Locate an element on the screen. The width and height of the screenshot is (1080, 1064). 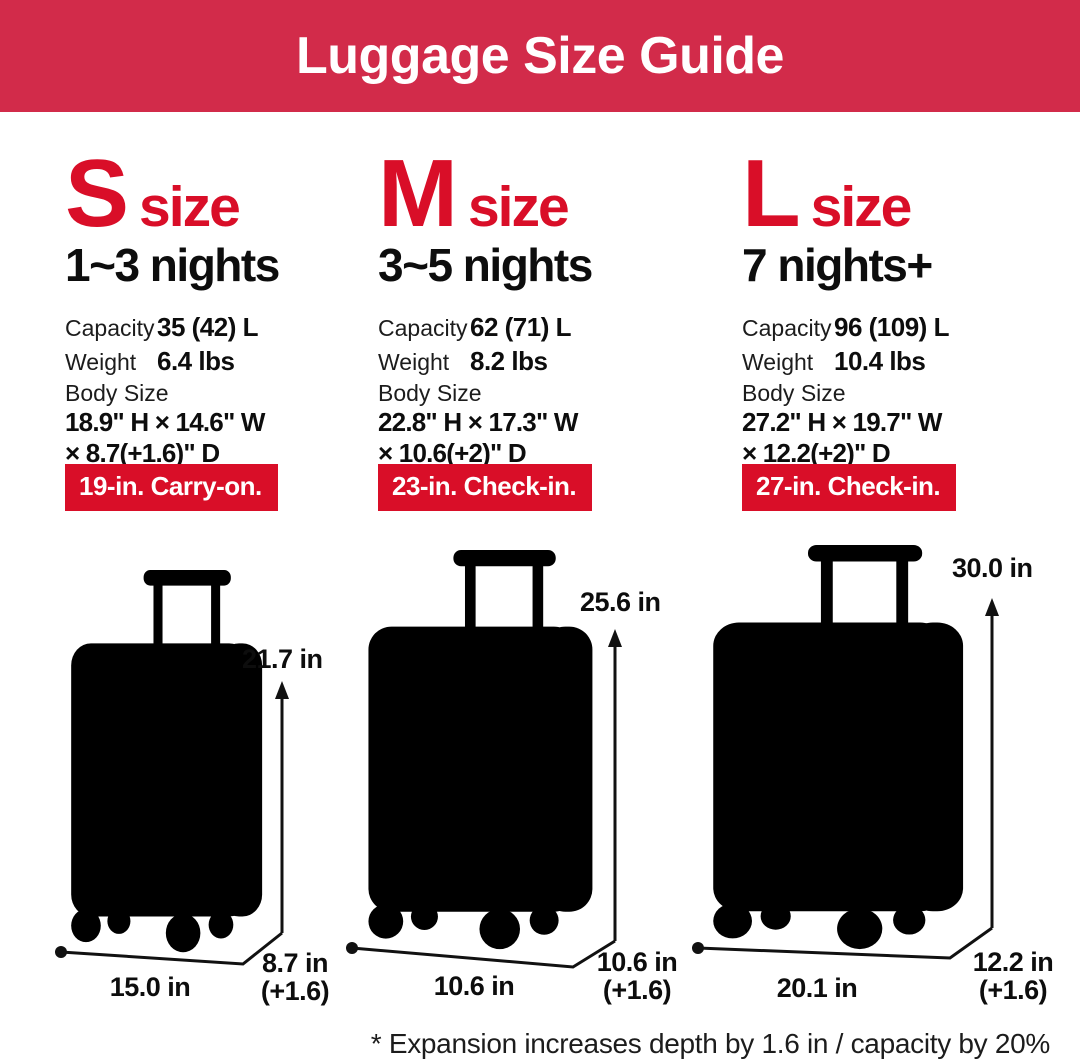
depth-value: 10.6 in is located at coordinates (637, 962).